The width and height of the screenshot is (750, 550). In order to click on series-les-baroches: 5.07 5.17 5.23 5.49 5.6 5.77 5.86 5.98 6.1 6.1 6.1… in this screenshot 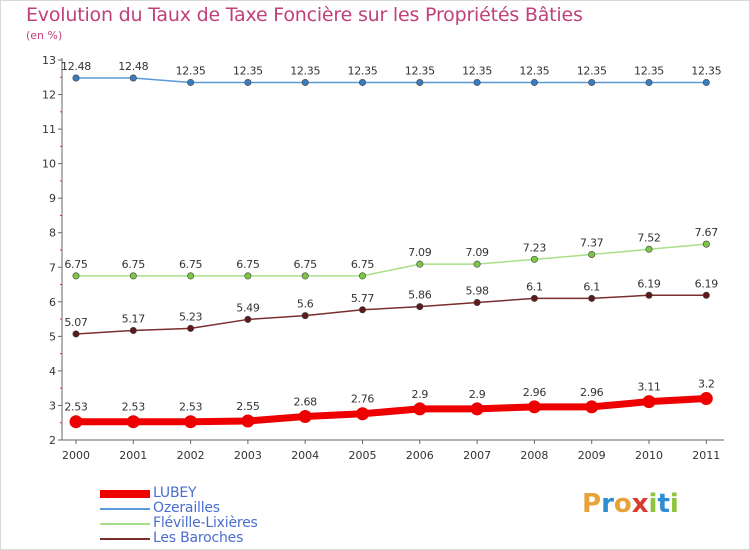, I will do `click(391, 307)`.